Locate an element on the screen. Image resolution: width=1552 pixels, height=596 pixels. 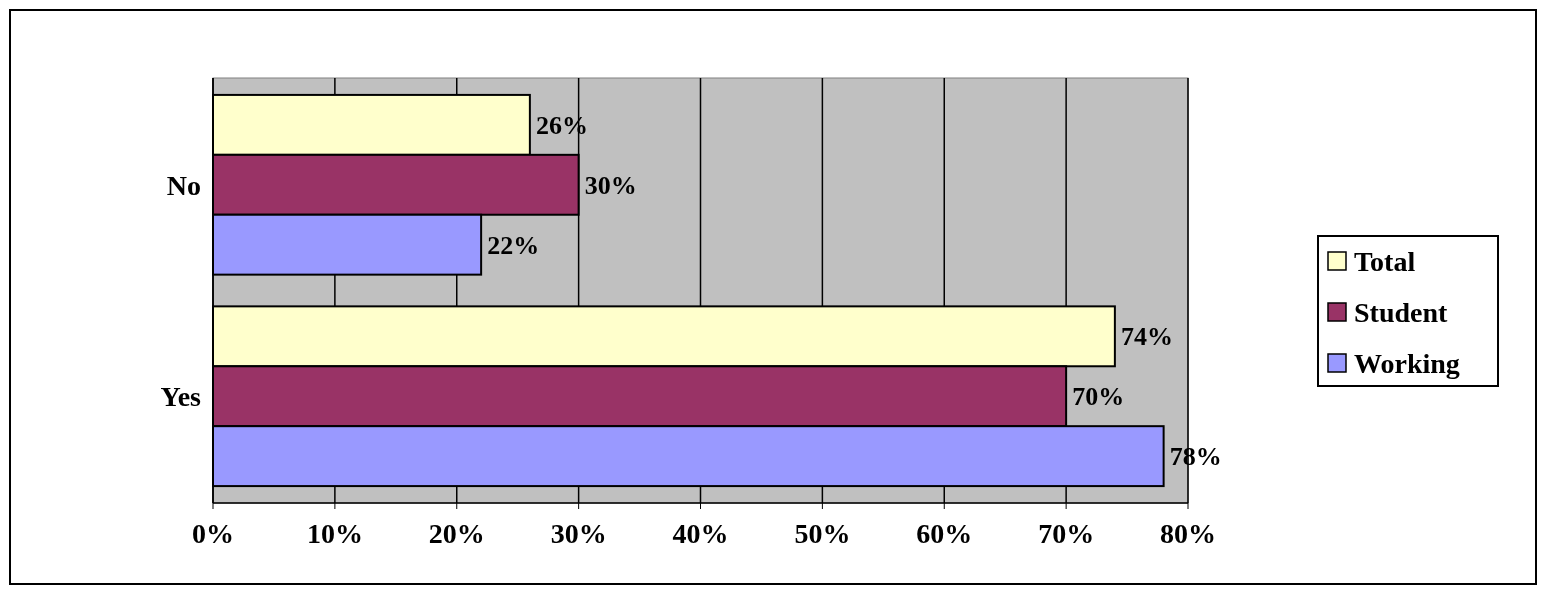
x-tick-label: 70% is located at coordinates (1066, 533).